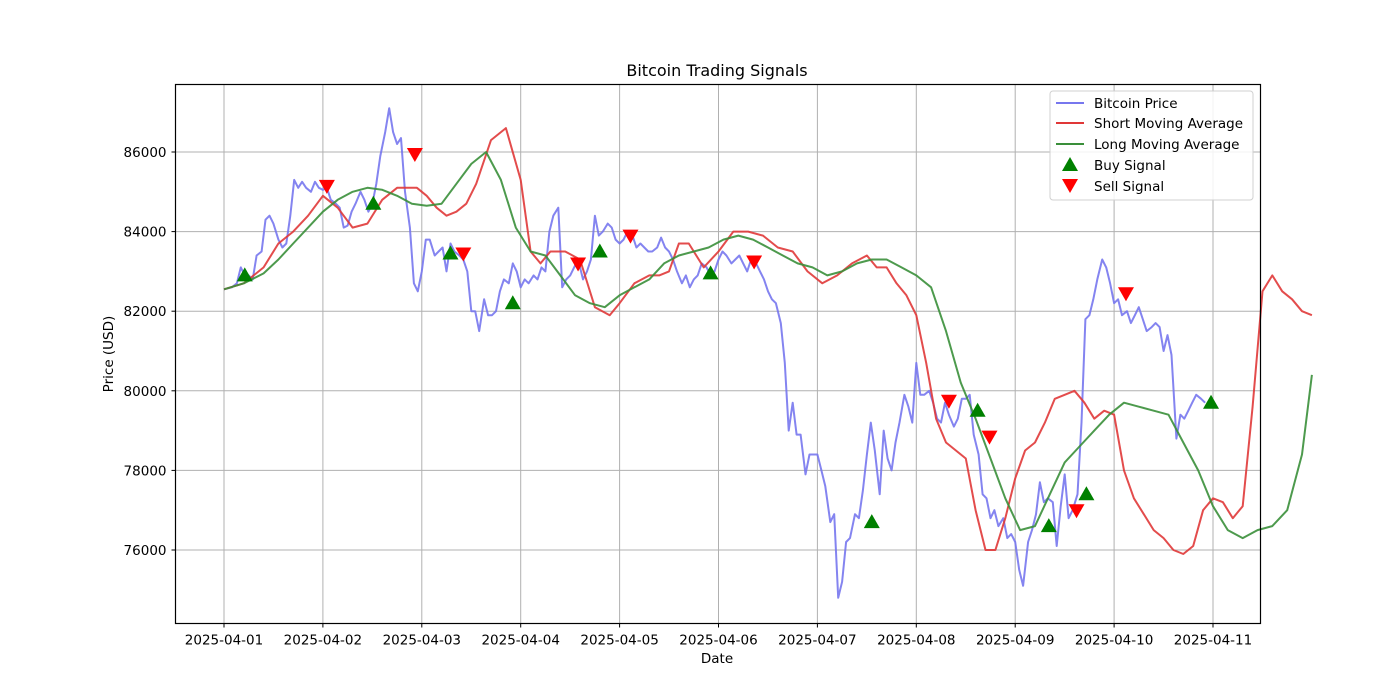 The height and width of the screenshot is (700, 1400). I want to click on y-tick-label: 84000, so click(145, 233).